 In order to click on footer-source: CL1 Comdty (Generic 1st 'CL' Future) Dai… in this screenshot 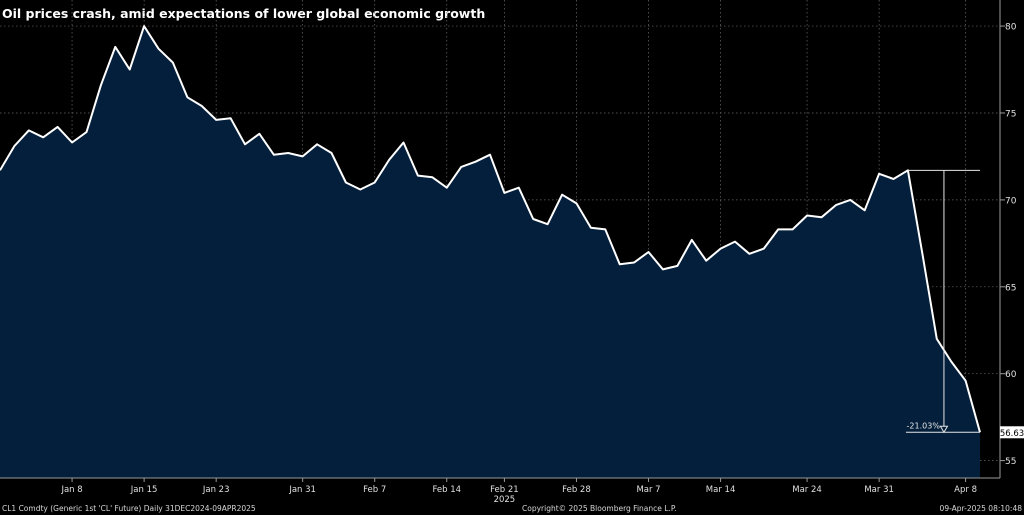, I will do `click(129, 508)`.